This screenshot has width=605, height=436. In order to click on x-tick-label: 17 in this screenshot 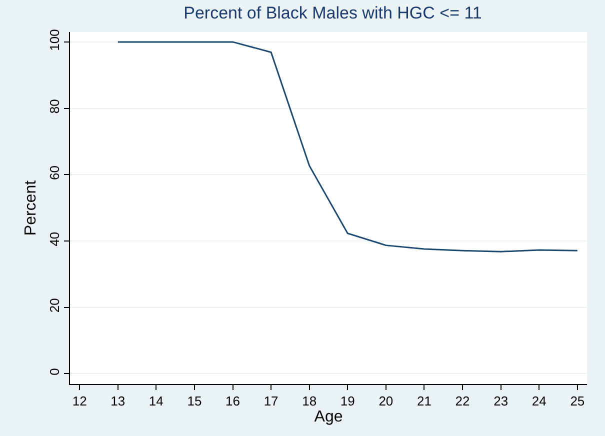, I will do `click(271, 401)`.